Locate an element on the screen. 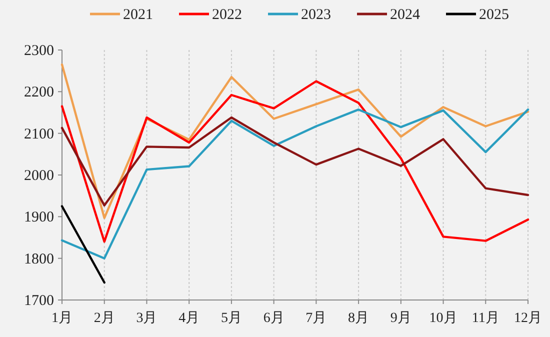 Image resolution: width=550 pixels, height=337 pixels. y-tick-label: 1700 is located at coordinates (39, 301).